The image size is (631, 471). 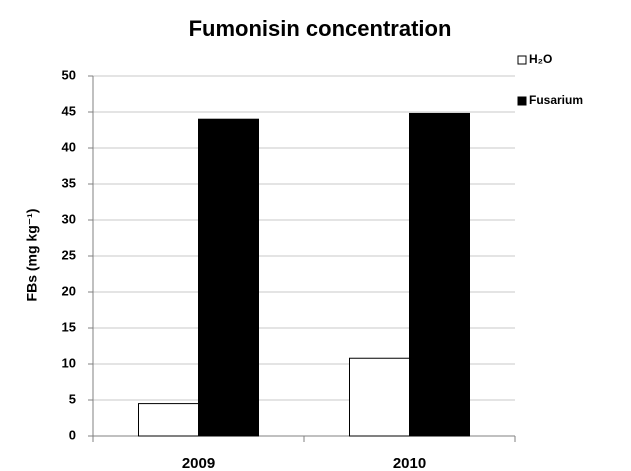 I want to click on y-tick-label: 5, so click(x=72, y=398).